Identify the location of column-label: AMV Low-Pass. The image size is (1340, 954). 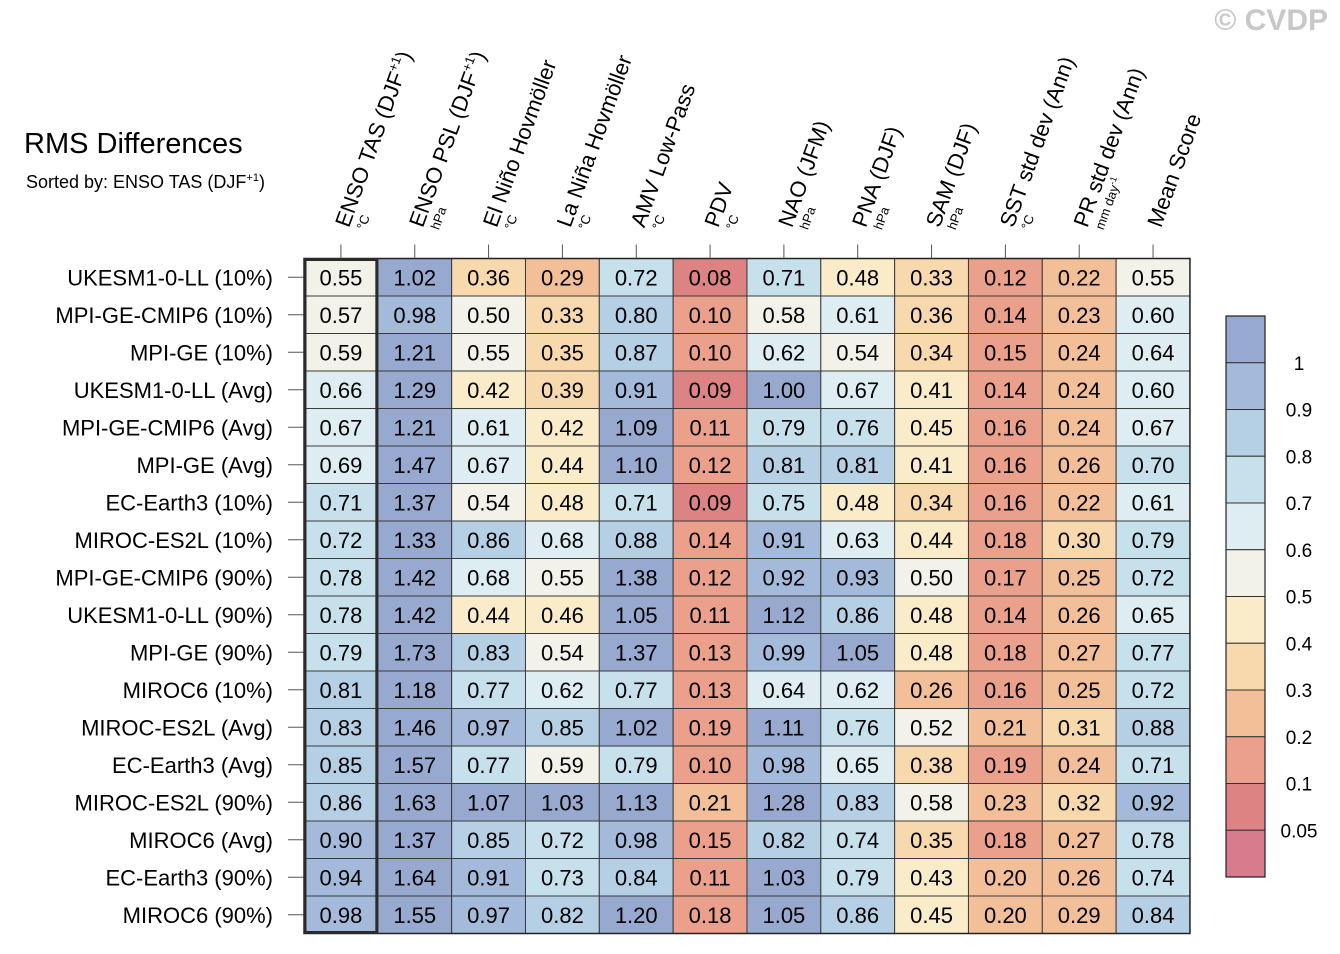
(662, 155).